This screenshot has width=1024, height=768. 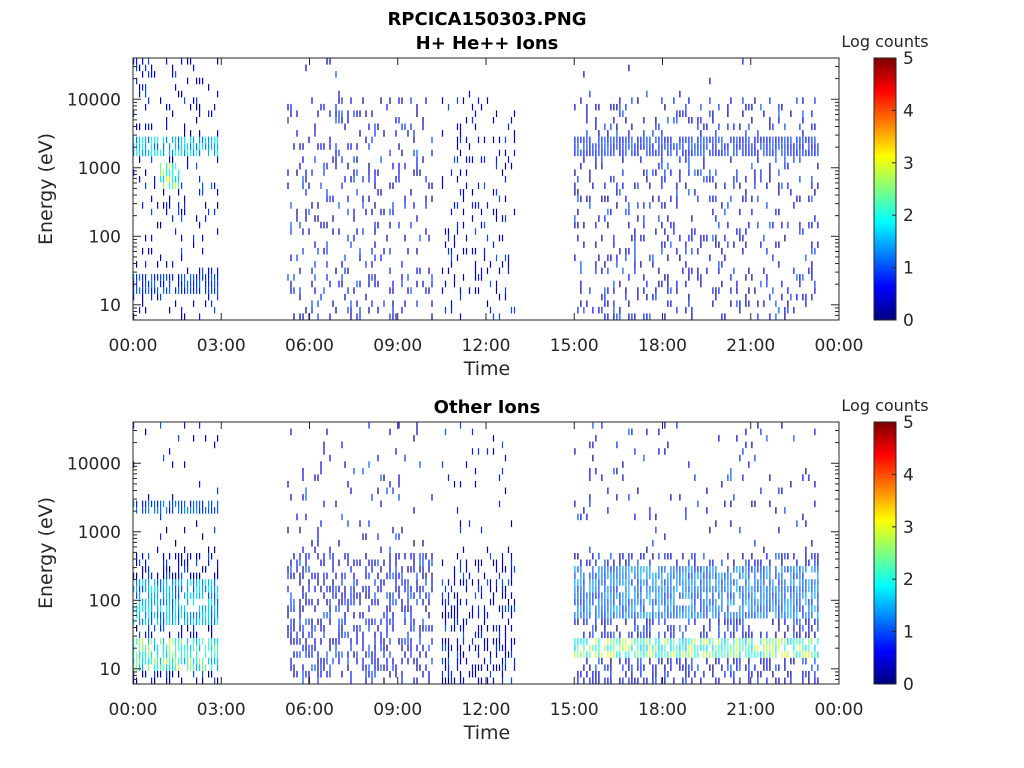 What do you see at coordinates (839, 346) in the screenshot?
I see `x-tick-label: 00:00` at bounding box center [839, 346].